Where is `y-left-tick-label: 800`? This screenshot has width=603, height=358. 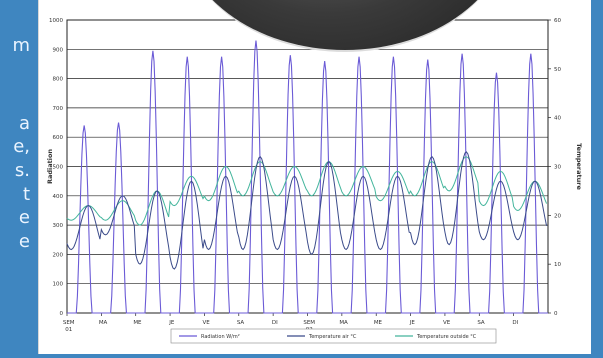
y-left-tick-label: 800 is located at coordinates (58, 80).